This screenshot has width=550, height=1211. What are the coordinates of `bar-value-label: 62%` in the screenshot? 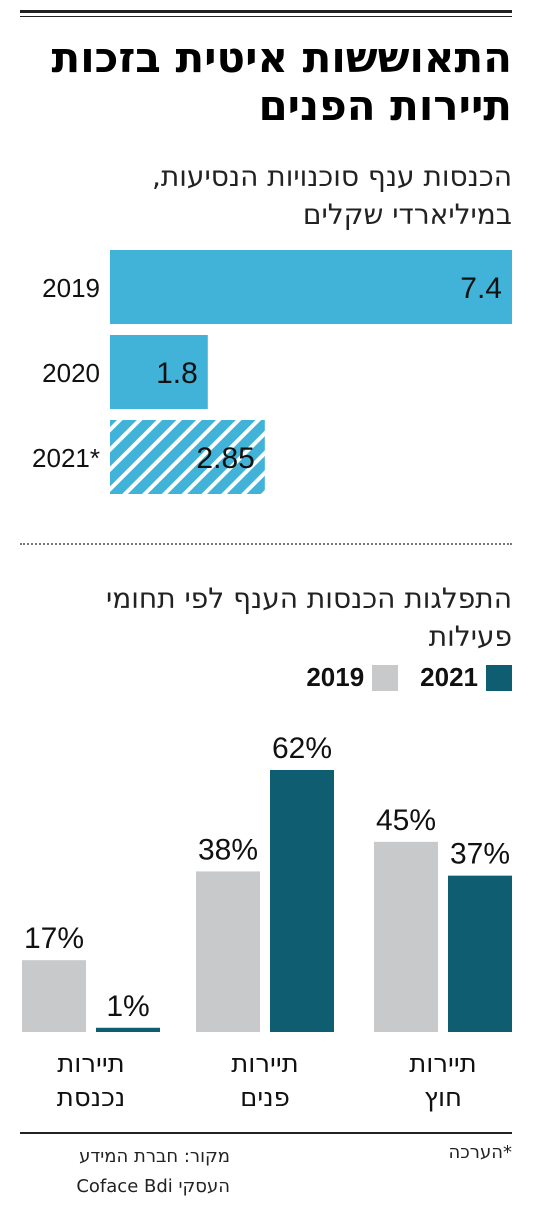 It's located at (302, 748).